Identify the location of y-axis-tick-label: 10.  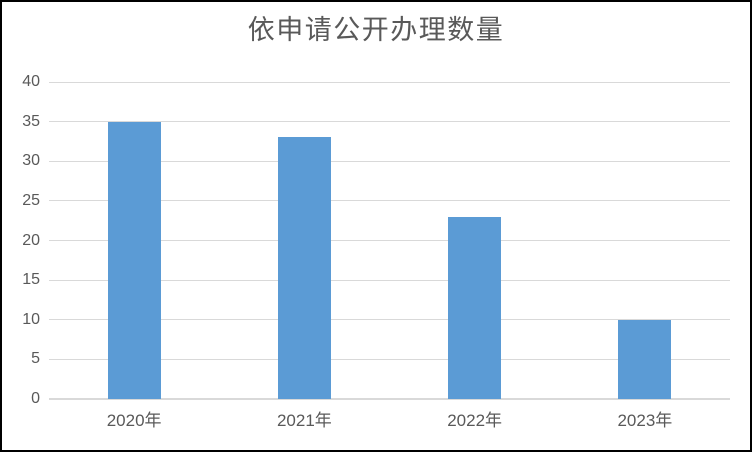
(31, 319).